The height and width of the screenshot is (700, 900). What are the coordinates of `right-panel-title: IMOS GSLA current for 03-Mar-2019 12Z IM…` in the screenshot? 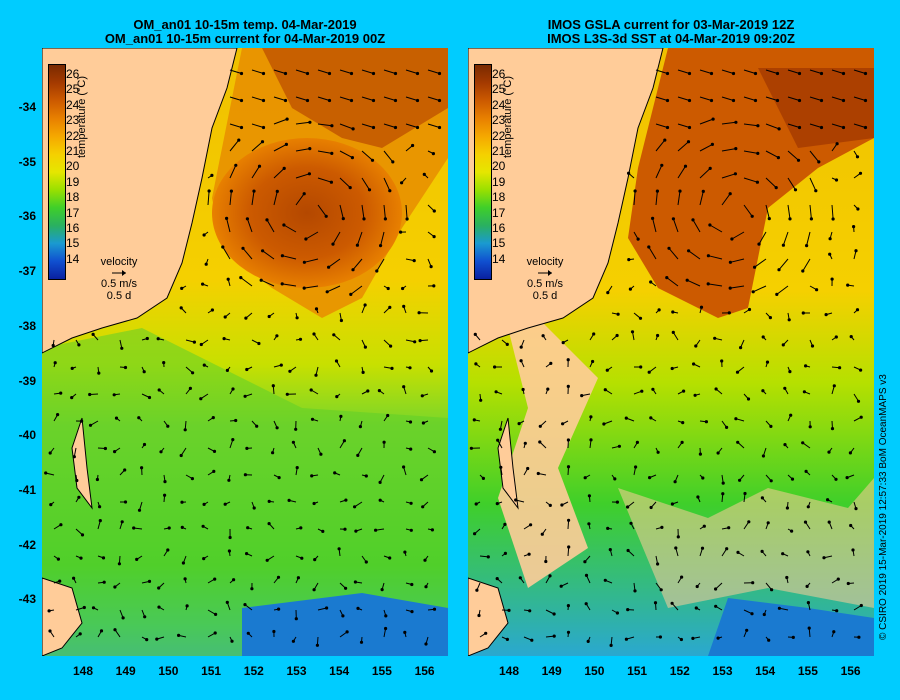 It's located at (671, 32).